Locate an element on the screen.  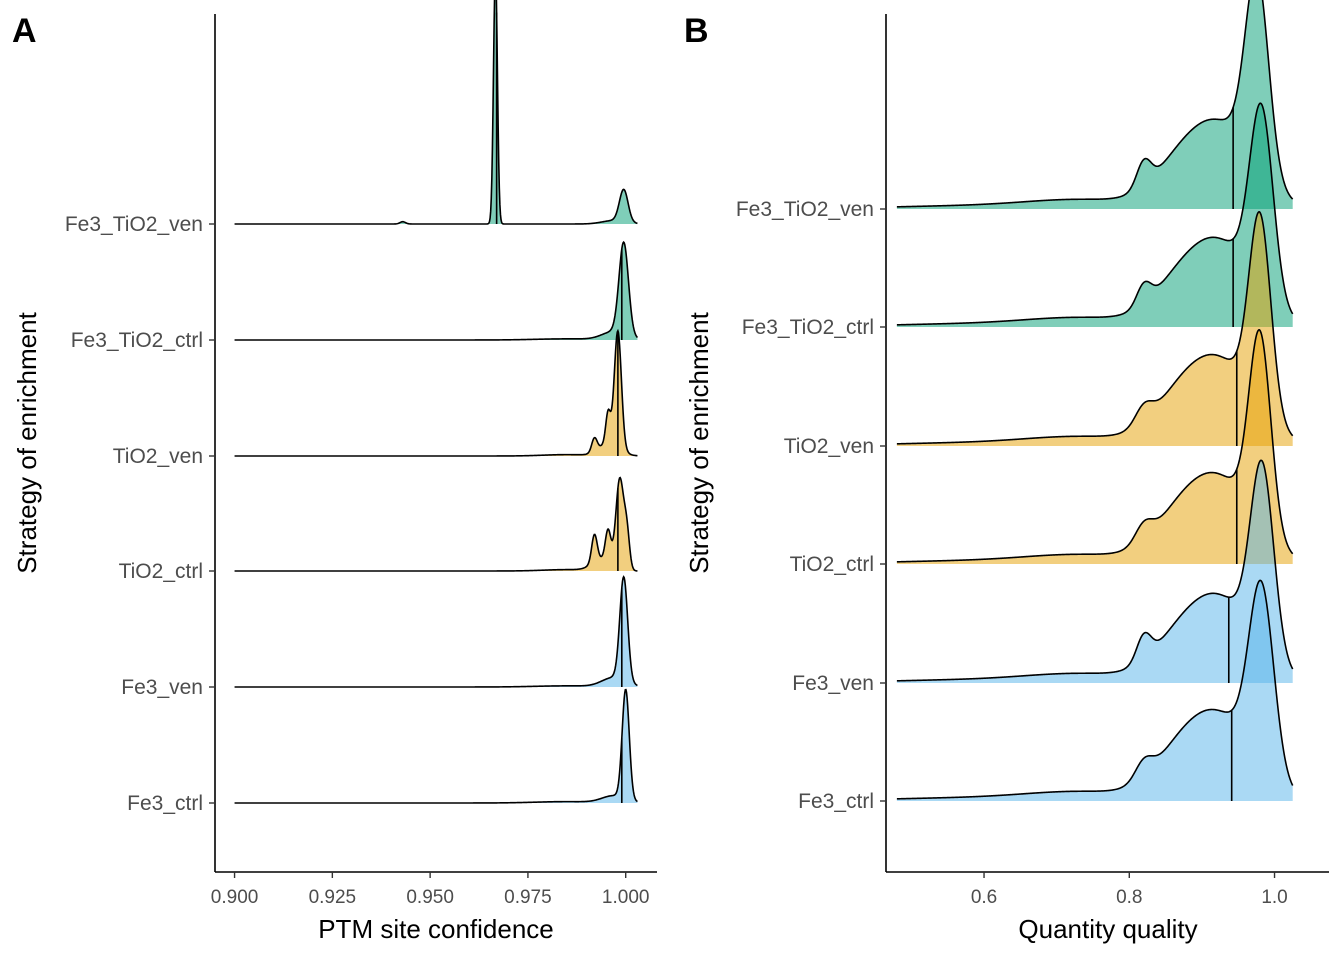
panel-b-ridge-fe3-ctrl is located at coordinates (1095, 690).